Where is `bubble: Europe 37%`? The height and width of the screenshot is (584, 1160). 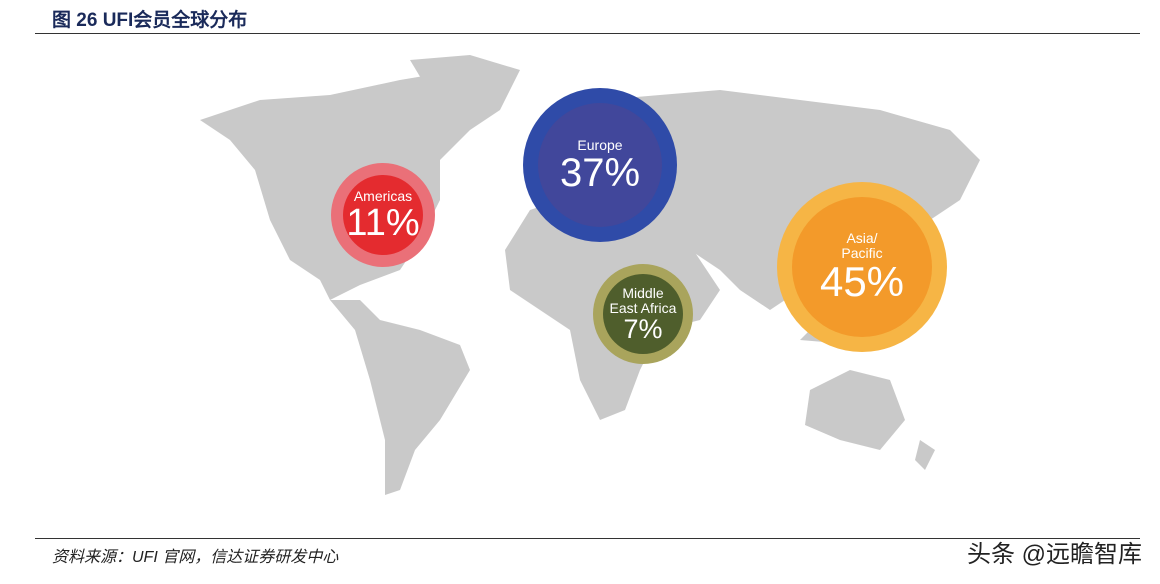
bubble: Europe 37% is located at coordinates (600, 165).